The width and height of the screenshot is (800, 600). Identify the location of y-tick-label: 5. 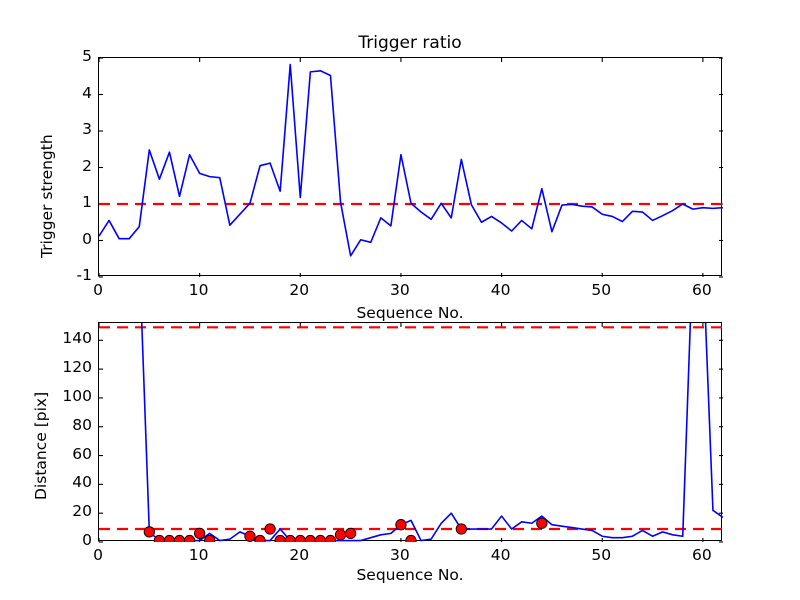
(87, 56).